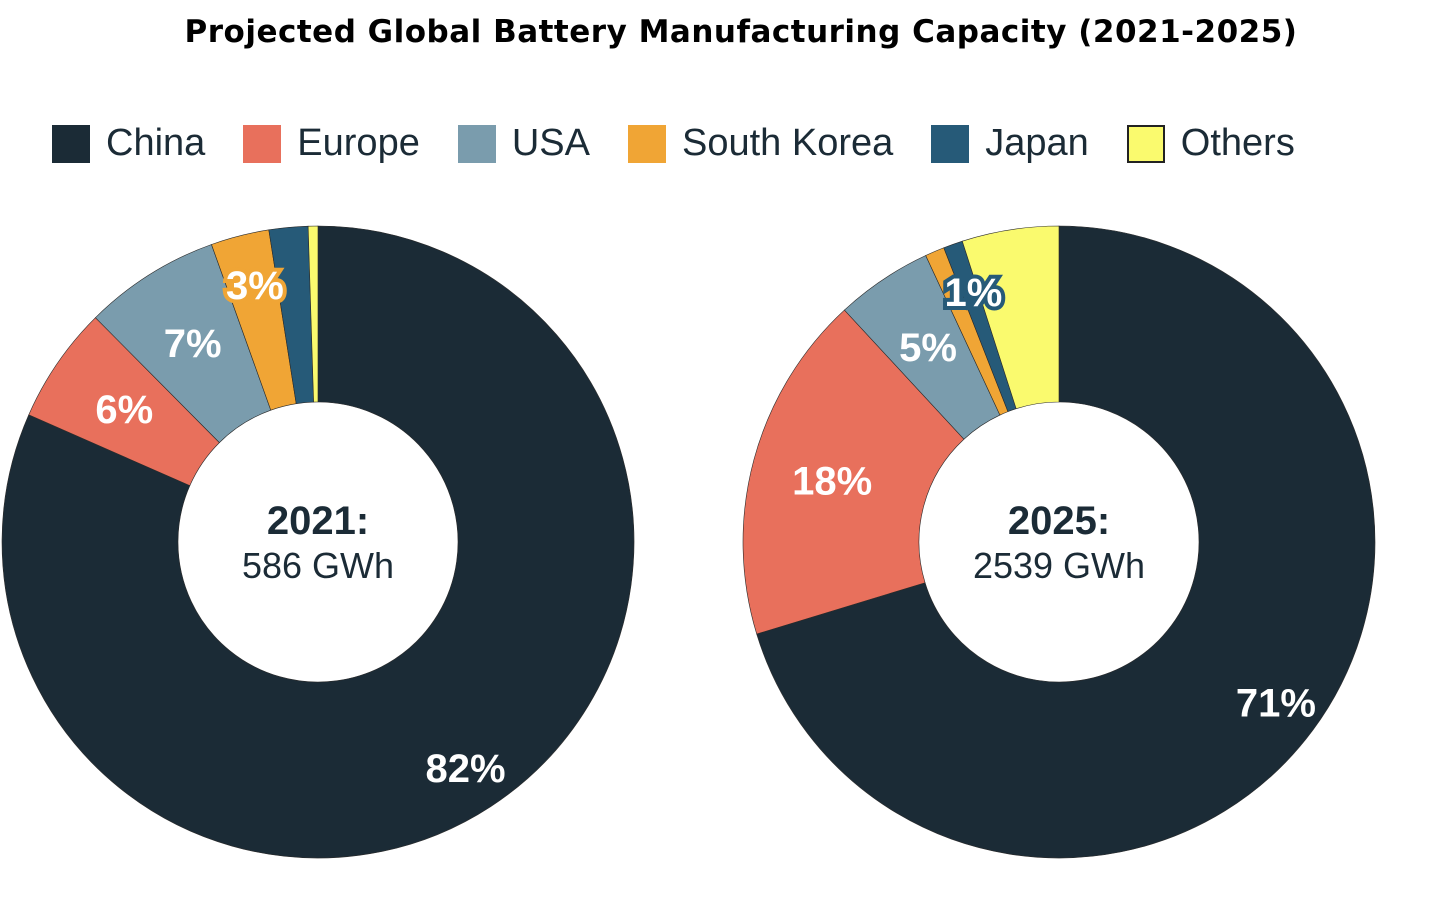 The height and width of the screenshot is (898, 1440). What do you see at coordinates (466, 769) in the screenshot?
I see `data-label: 82%` at bounding box center [466, 769].